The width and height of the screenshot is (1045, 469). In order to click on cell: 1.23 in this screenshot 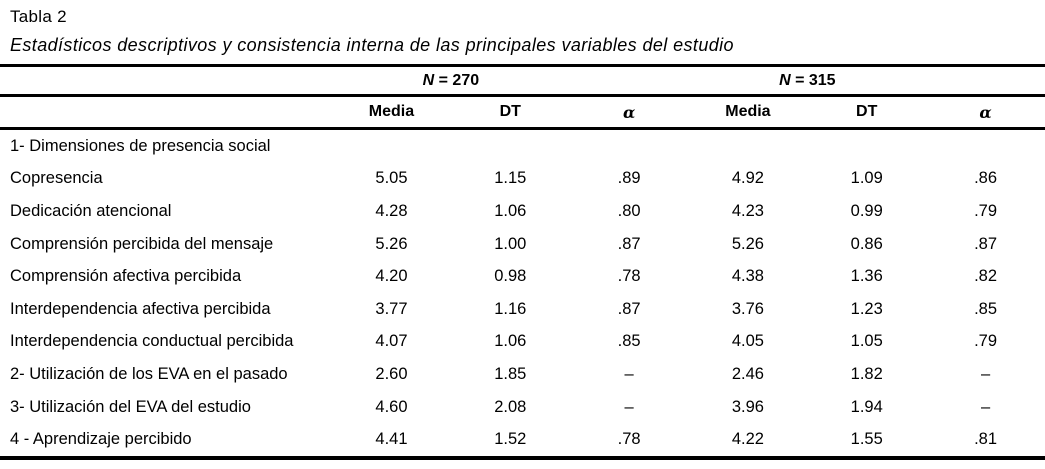, I will do `click(866, 308)`.